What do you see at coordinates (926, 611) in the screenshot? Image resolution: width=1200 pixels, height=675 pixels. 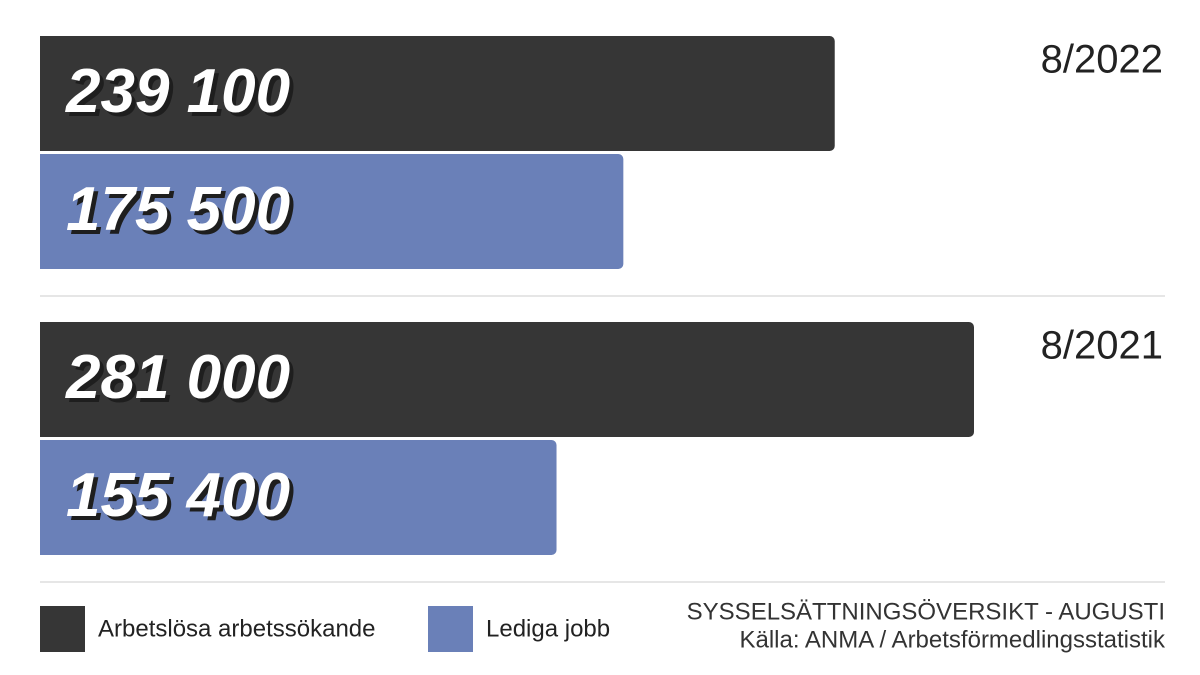 I see `chart-title: SYSSELSÄTTNINGSÖVERSIKT - AUGUSTI` at bounding box center [926, 611].